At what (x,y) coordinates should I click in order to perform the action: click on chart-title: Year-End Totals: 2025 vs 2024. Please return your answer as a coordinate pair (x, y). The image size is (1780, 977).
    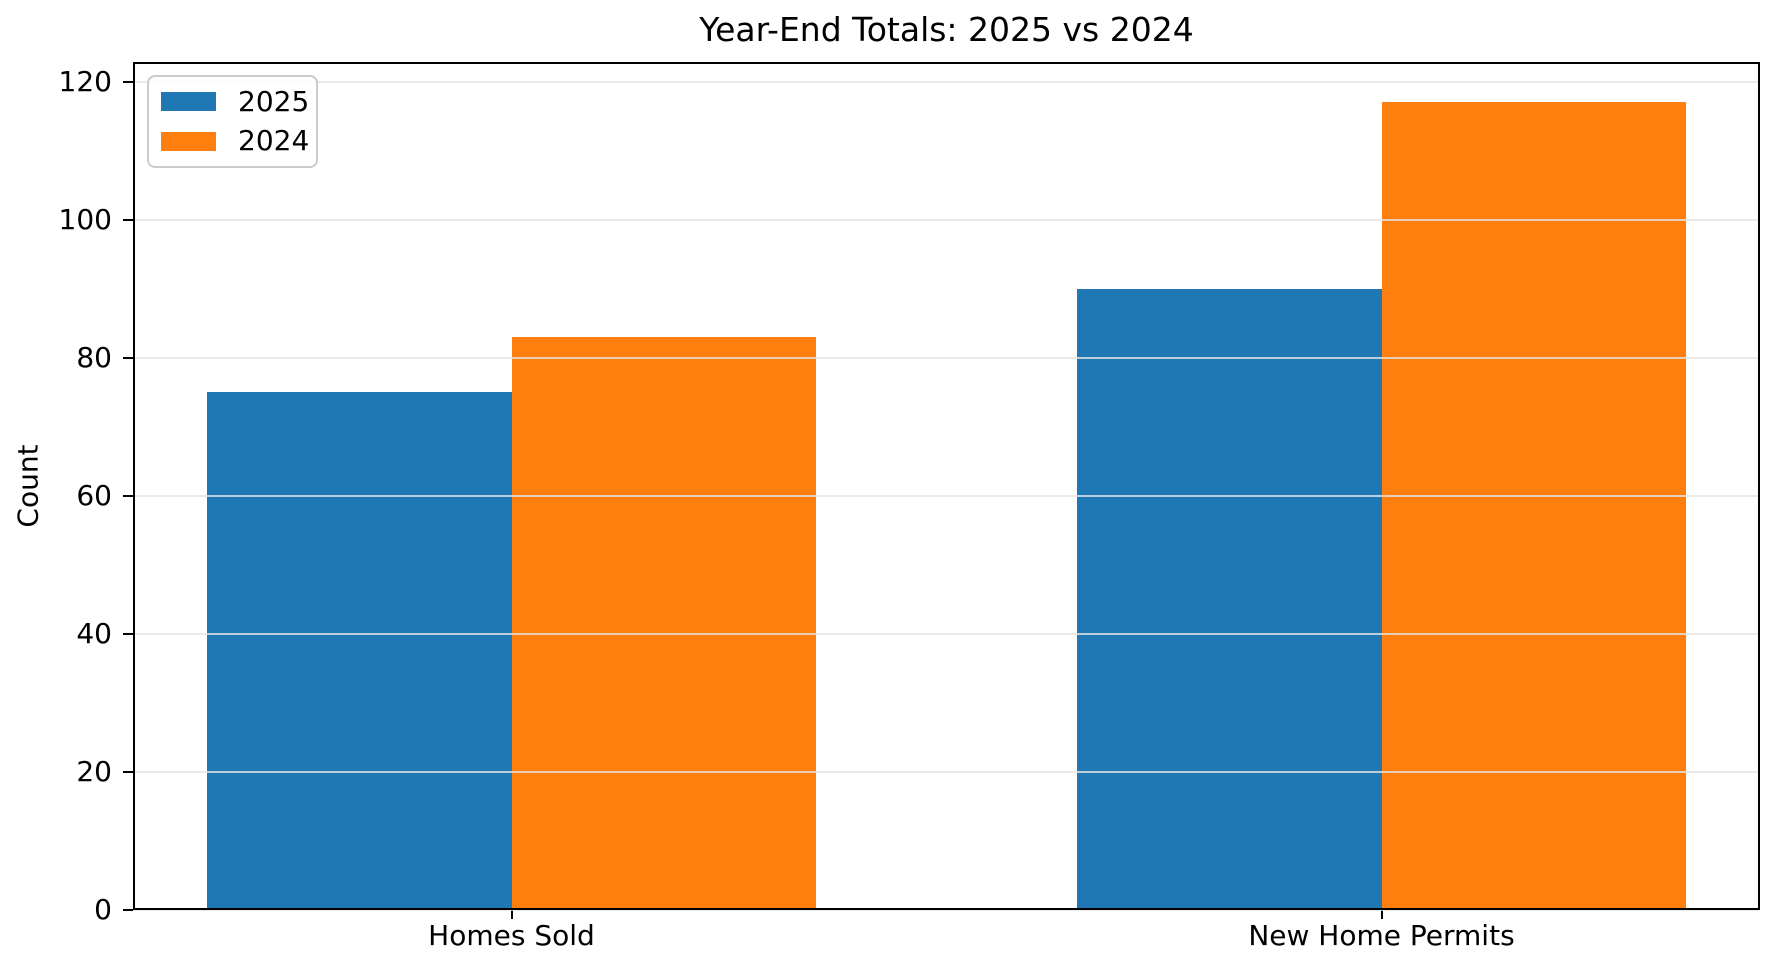
    Looking at the image, I should click on (946, 29).